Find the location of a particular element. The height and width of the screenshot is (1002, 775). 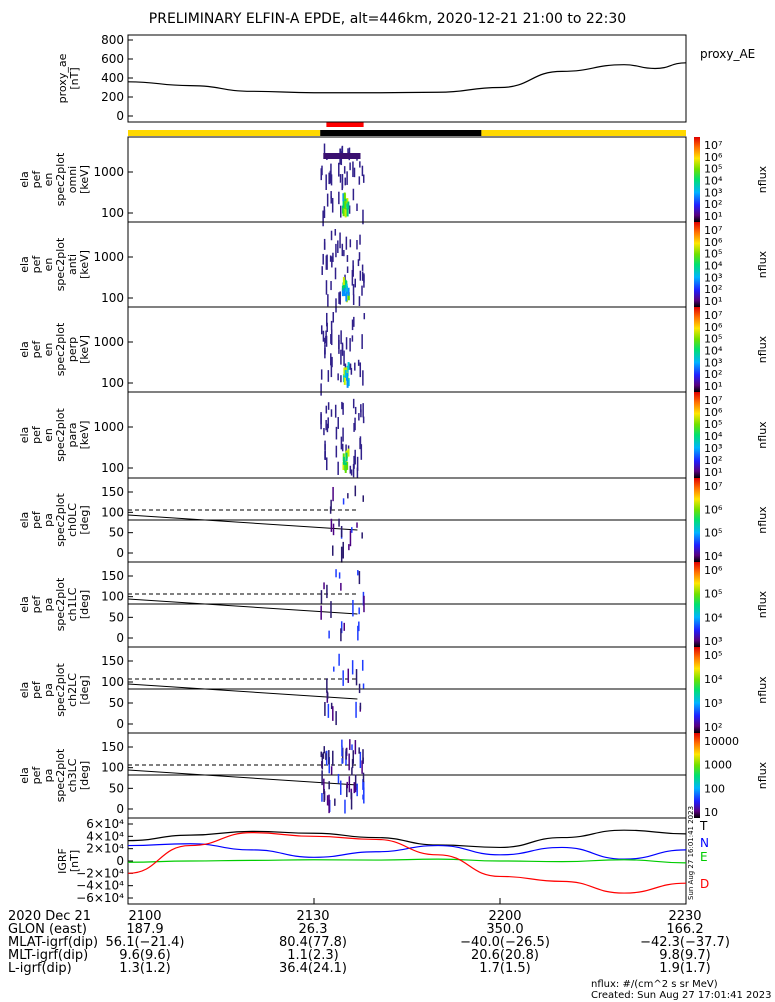

colorbar-tick: 10⁶ is located at coordinates (713, 157).